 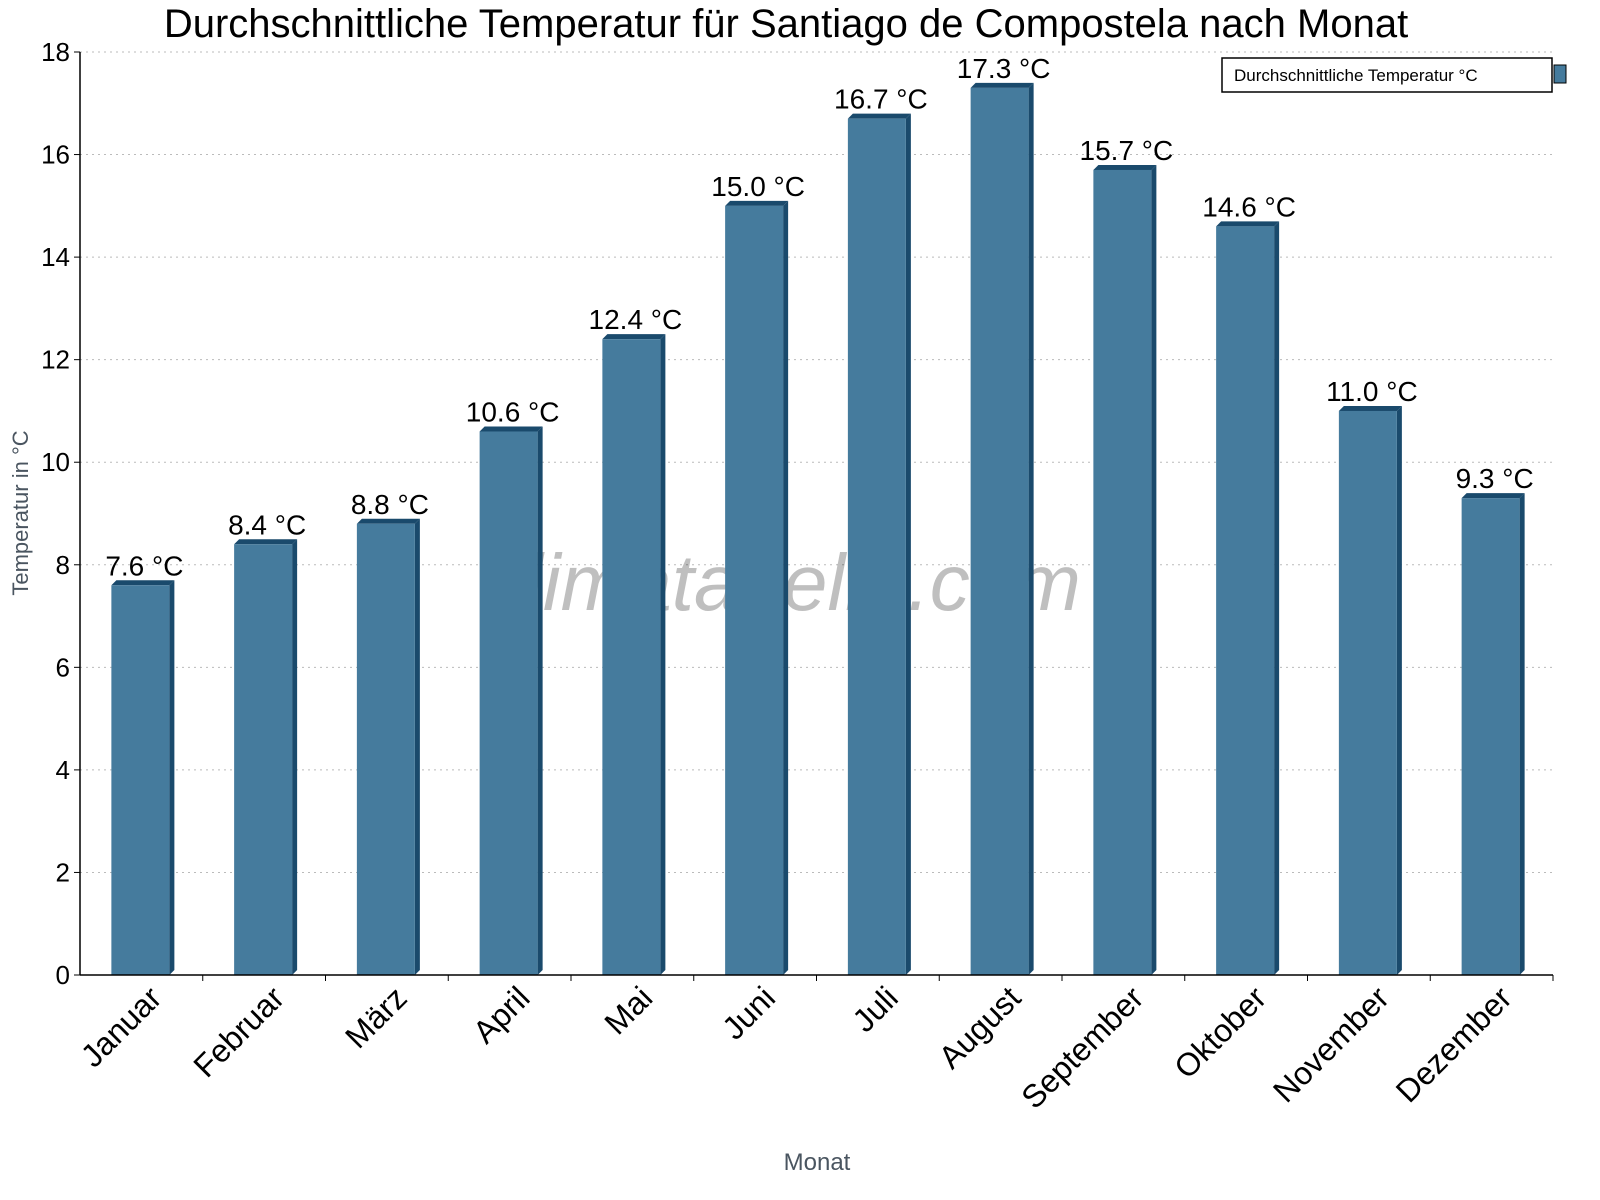 What do you see at coordinates (55, 257) in the screenshot?
I see `y-tick-label: 14` at bounding box center [55, 257].